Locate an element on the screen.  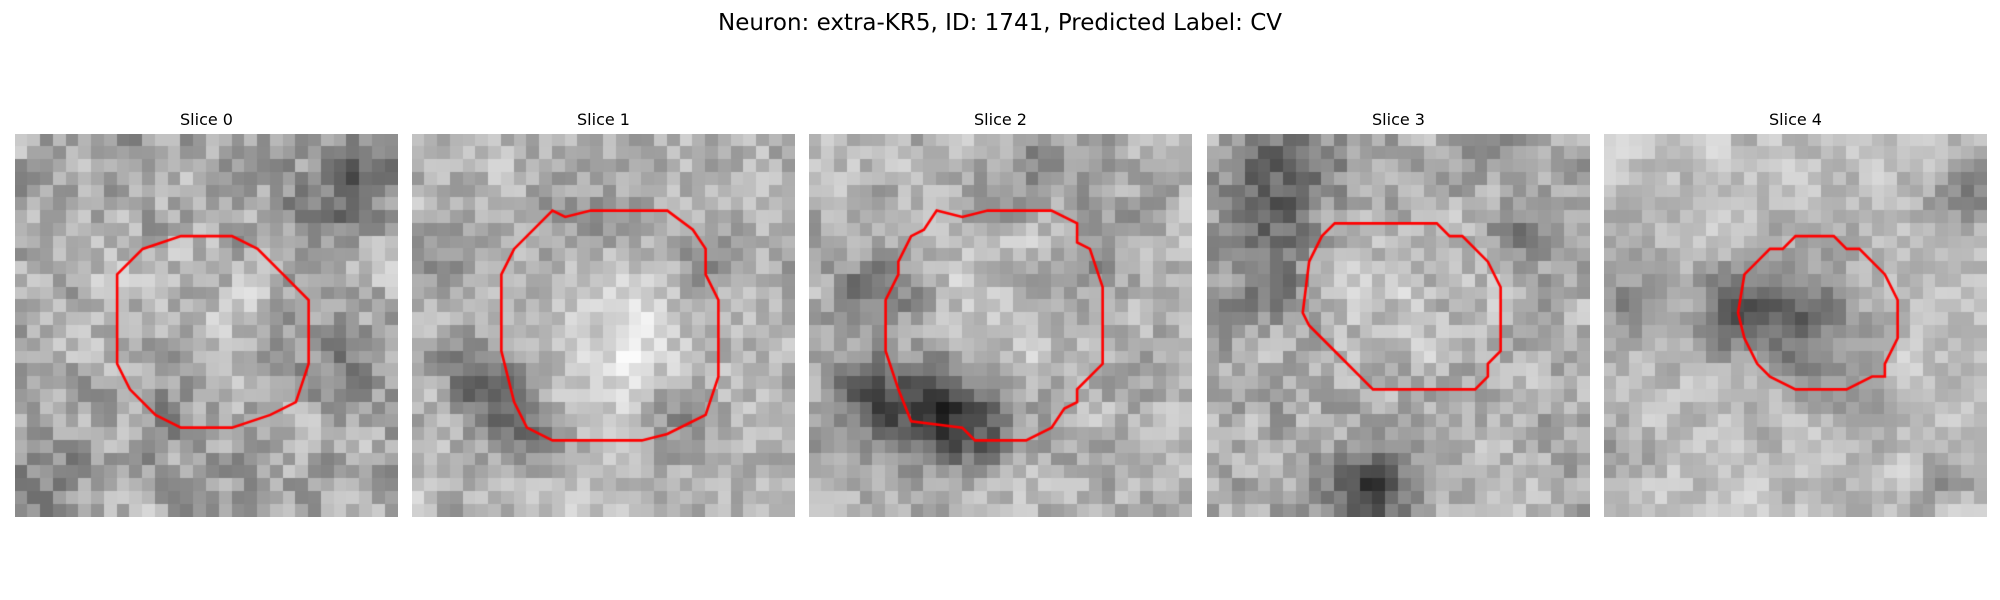
slice-3-image is located at coordinates (1398, 325).